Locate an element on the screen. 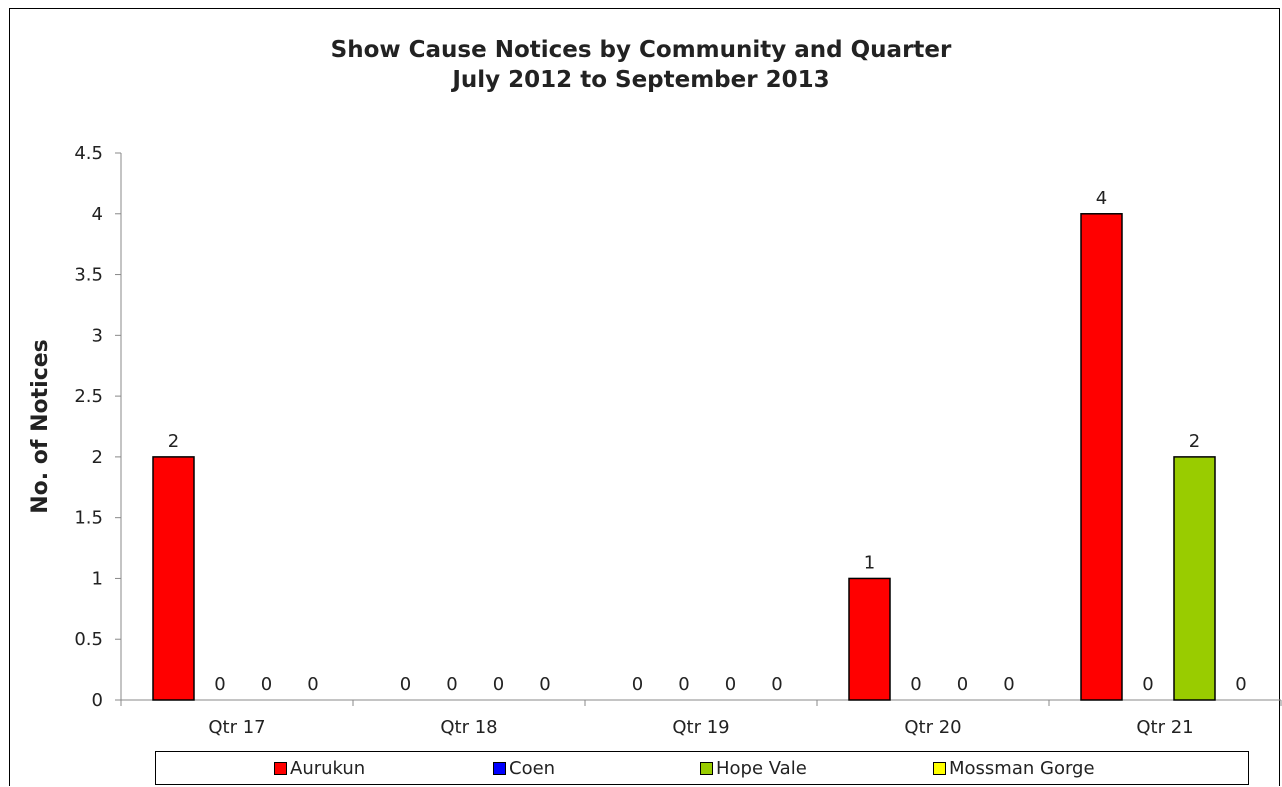 This screenshot has width=1282, height=787. y-tick-label: 0 is located at coordinates (97, 700).